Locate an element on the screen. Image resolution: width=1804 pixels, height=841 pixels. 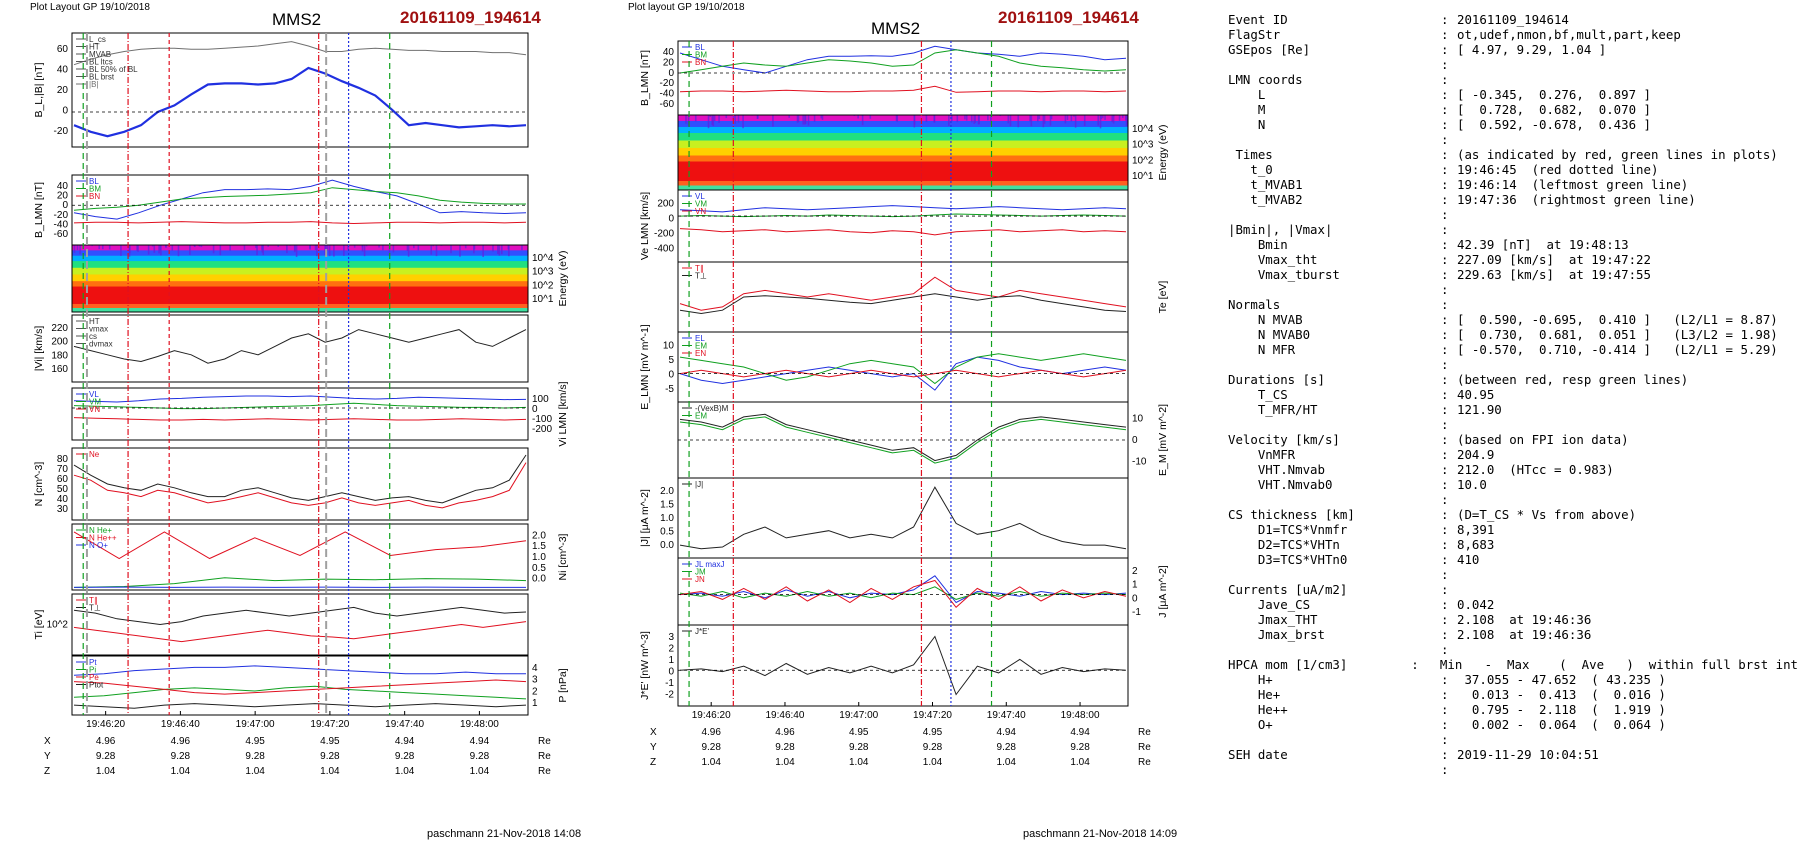
summary-row: H+: 37.055 - 47.652 ( 43.235 ) is located at coordinates (1513, 679).